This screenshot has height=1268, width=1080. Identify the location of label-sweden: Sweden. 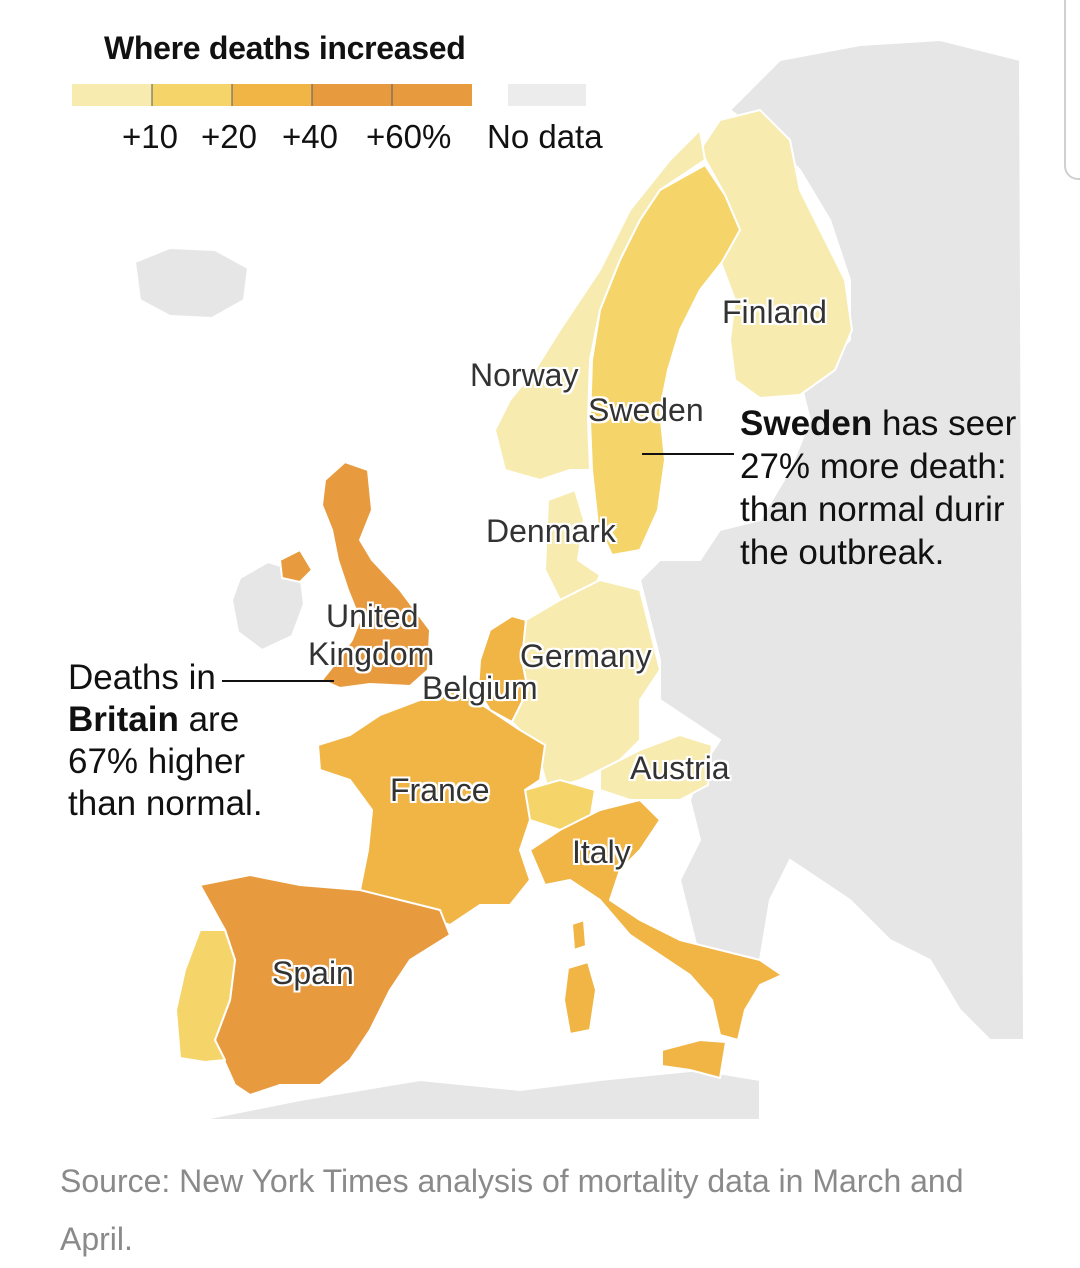
(646, 410).